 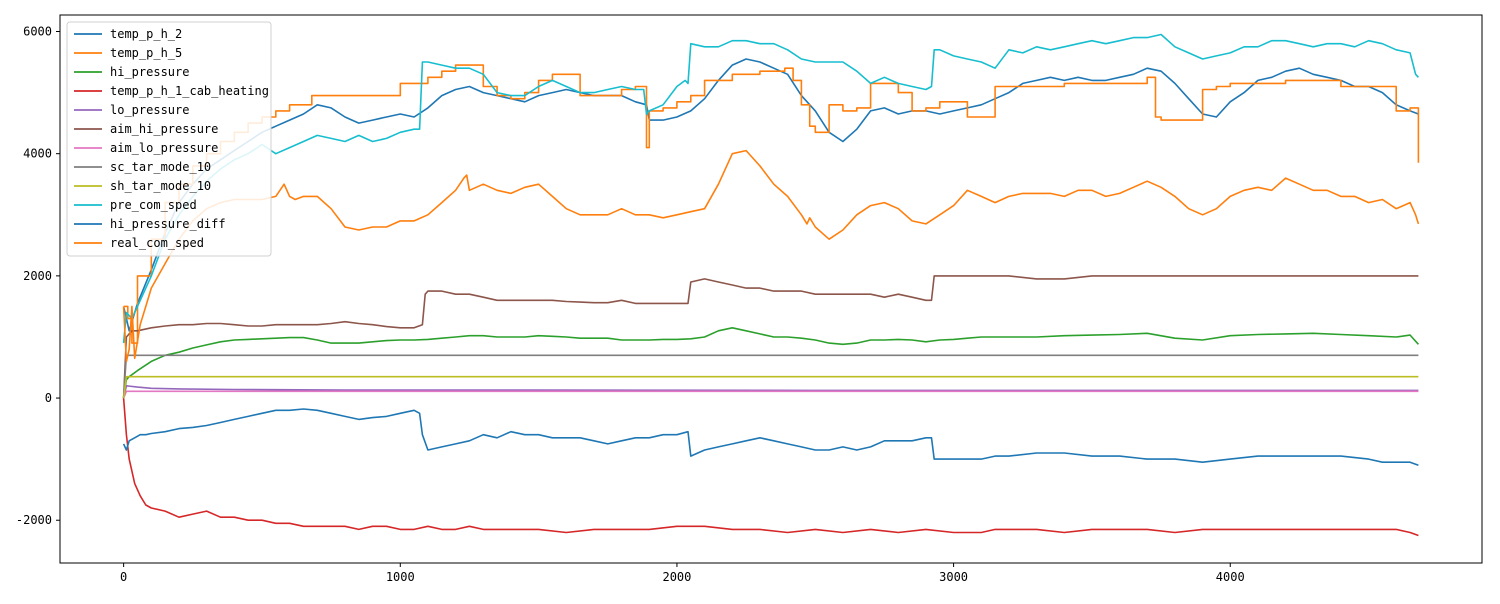 What do you see at coordinates (153, 205) in the screenshot?
I see `legend-label-pre-com-sped: pre_com_sped` at bounding box center [153, 205].